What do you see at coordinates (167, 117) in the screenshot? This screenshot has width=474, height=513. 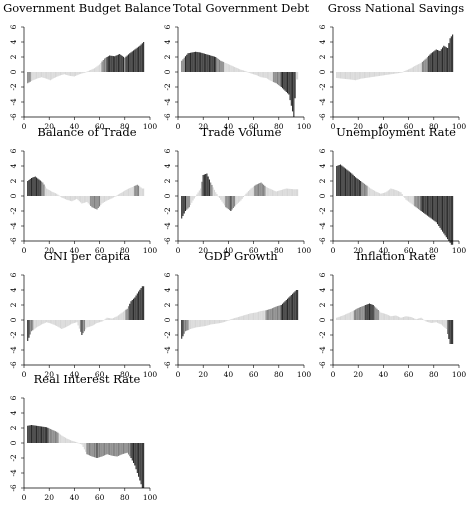 I see `y-tick-label: -6` at bounding box center [167, 117].